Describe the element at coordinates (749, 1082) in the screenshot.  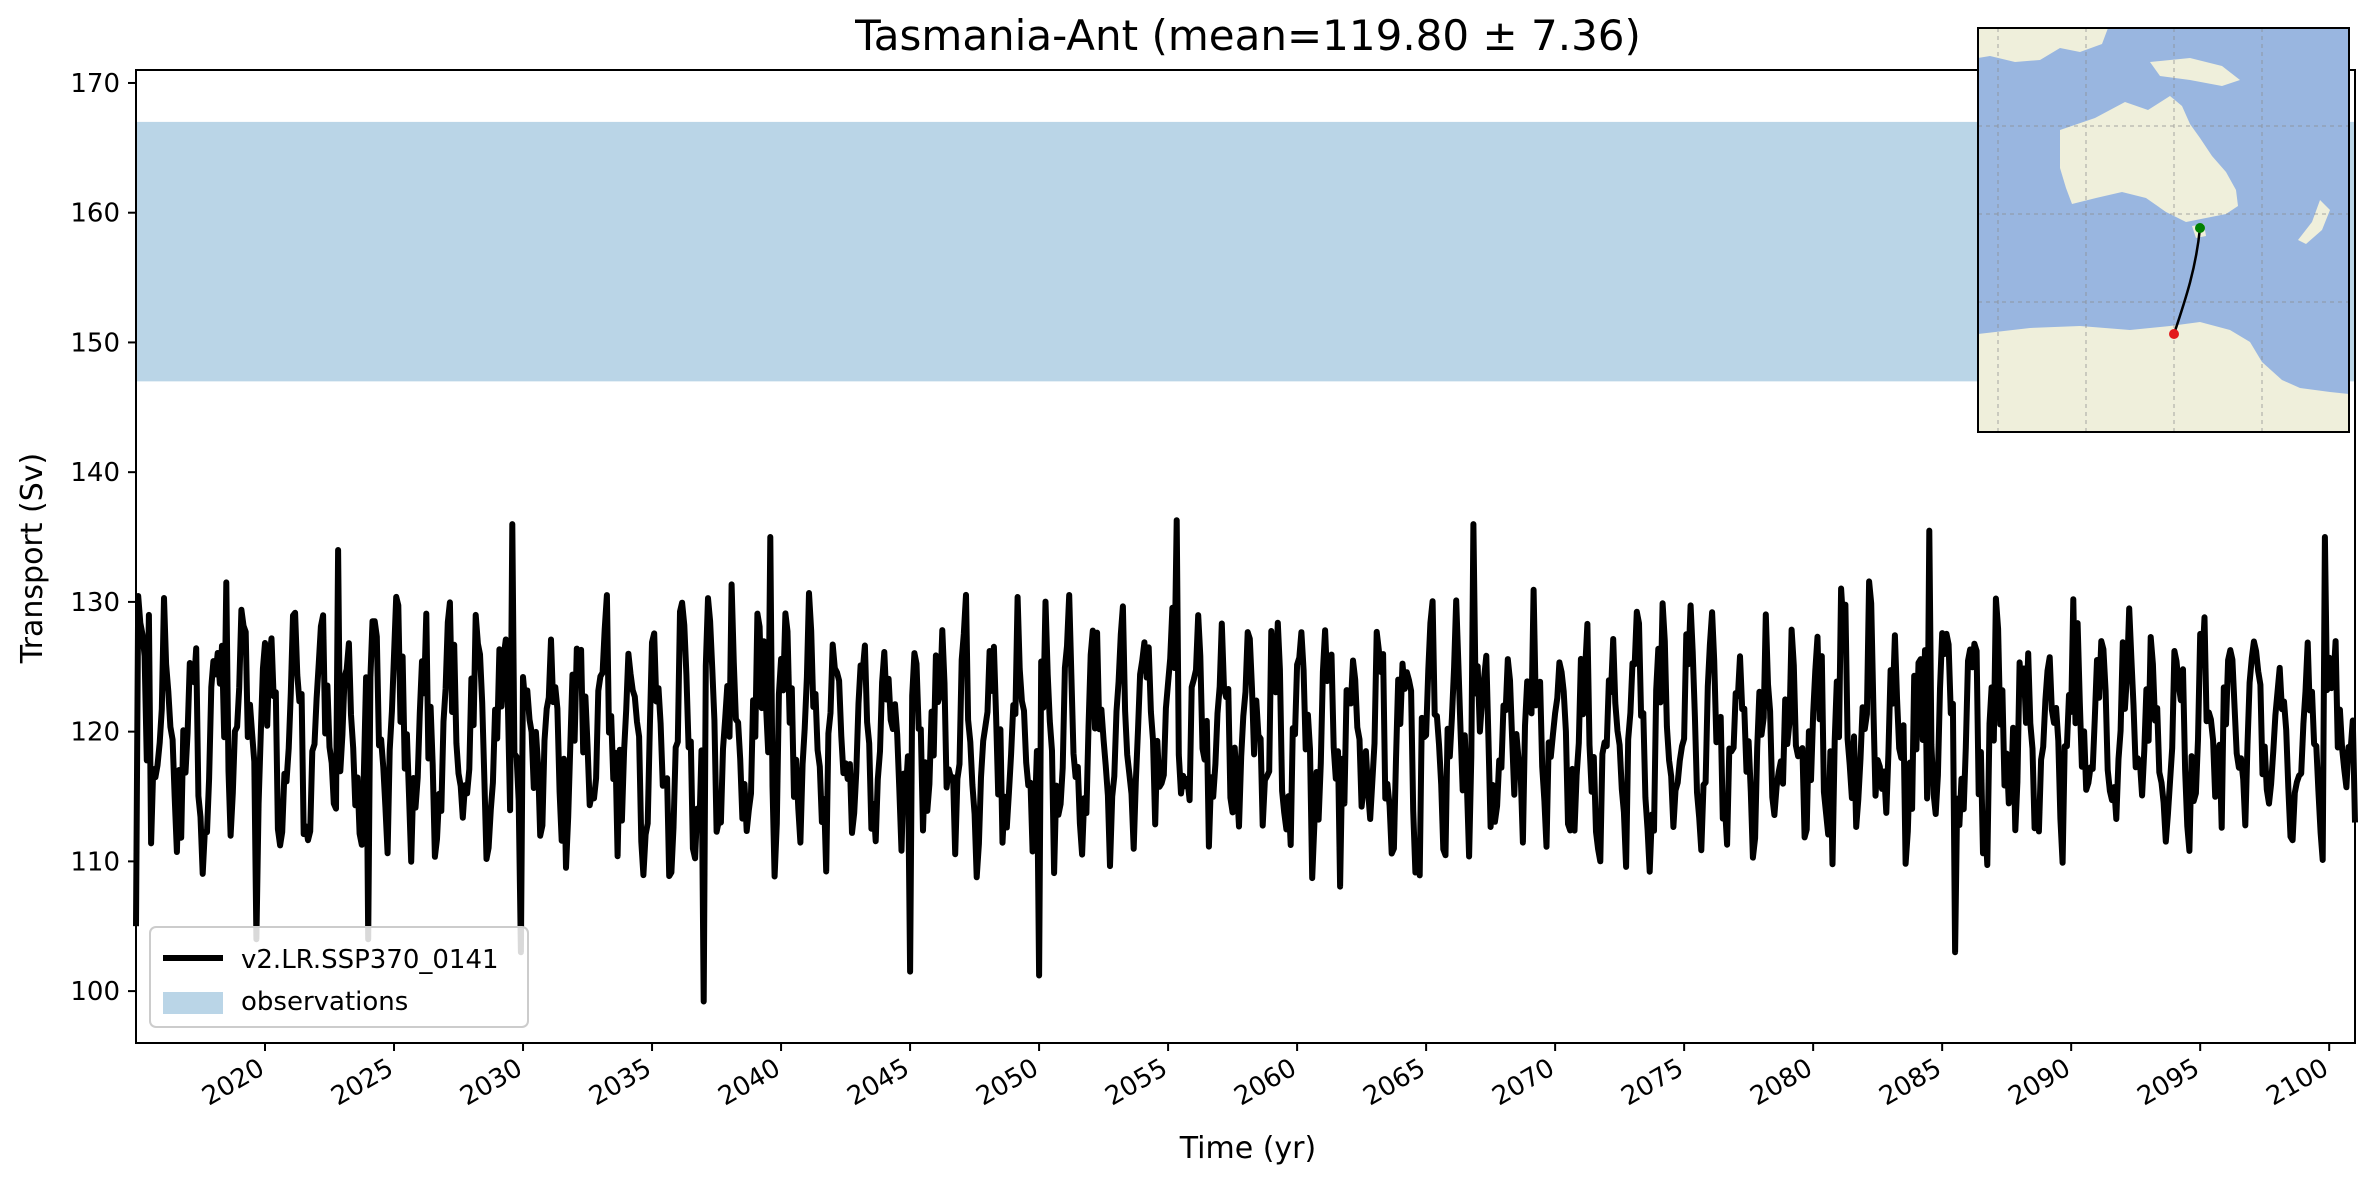
I see `x-tick-label: 2040` at that location.